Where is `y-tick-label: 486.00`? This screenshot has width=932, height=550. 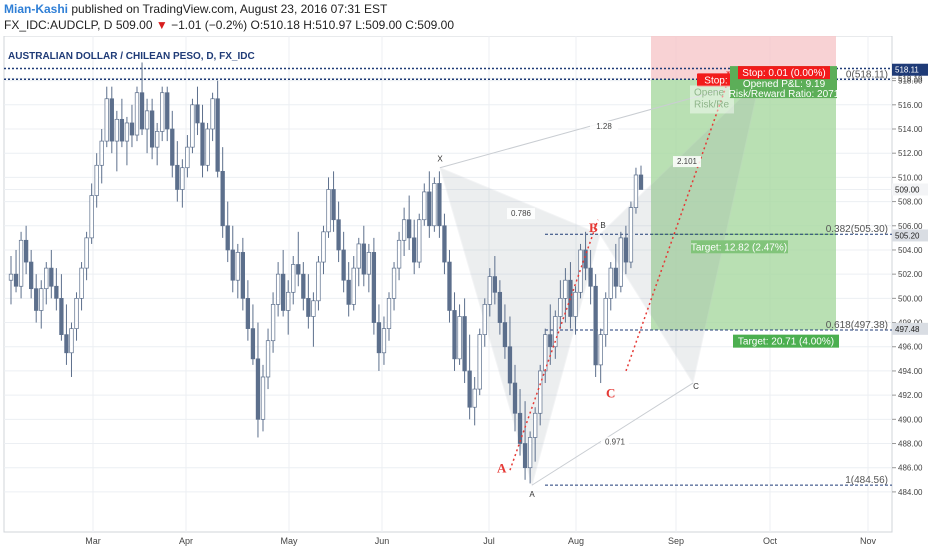 y-tick-label: 486.00 is located at coordinates (910, 468).